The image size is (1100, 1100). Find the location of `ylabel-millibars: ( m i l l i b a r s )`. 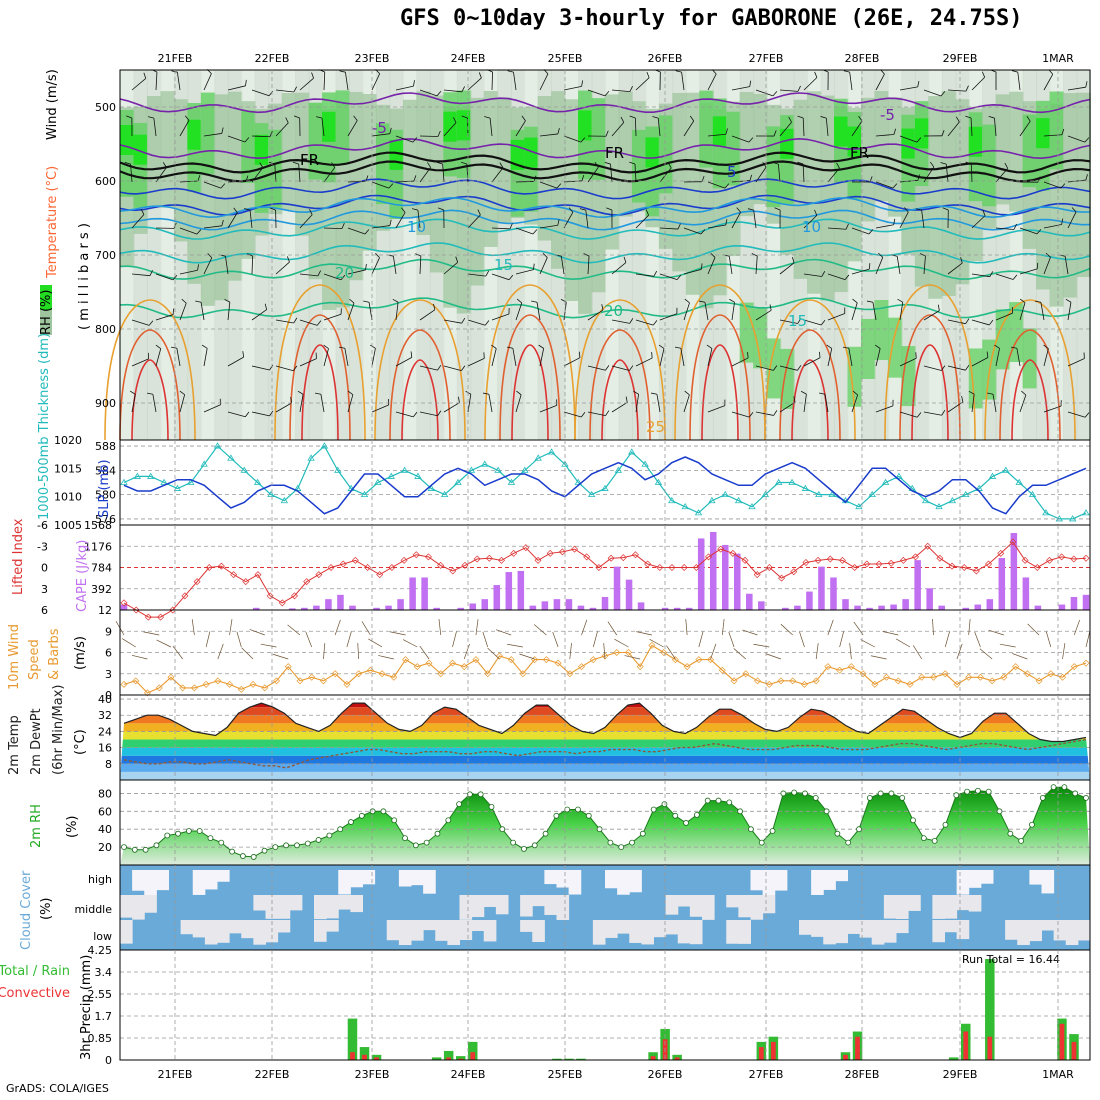

ylabel-millibars: ( m i l l i b a r s ) is located at coordinates (84, 276).